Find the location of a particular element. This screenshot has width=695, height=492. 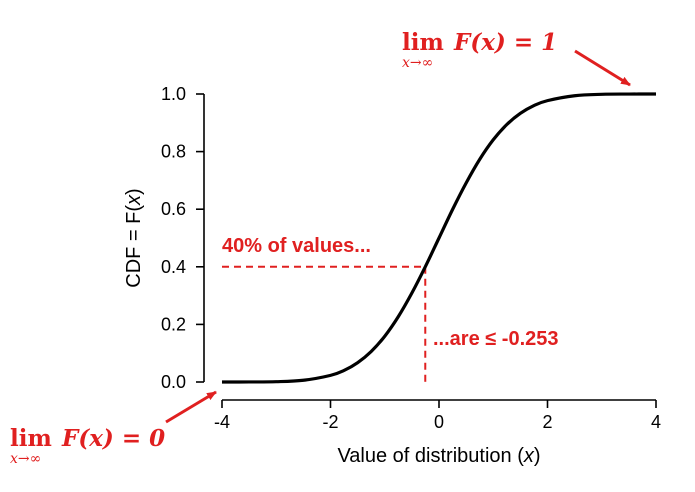

y-tick-label: 0.4 is located at coordinates (173, 267).